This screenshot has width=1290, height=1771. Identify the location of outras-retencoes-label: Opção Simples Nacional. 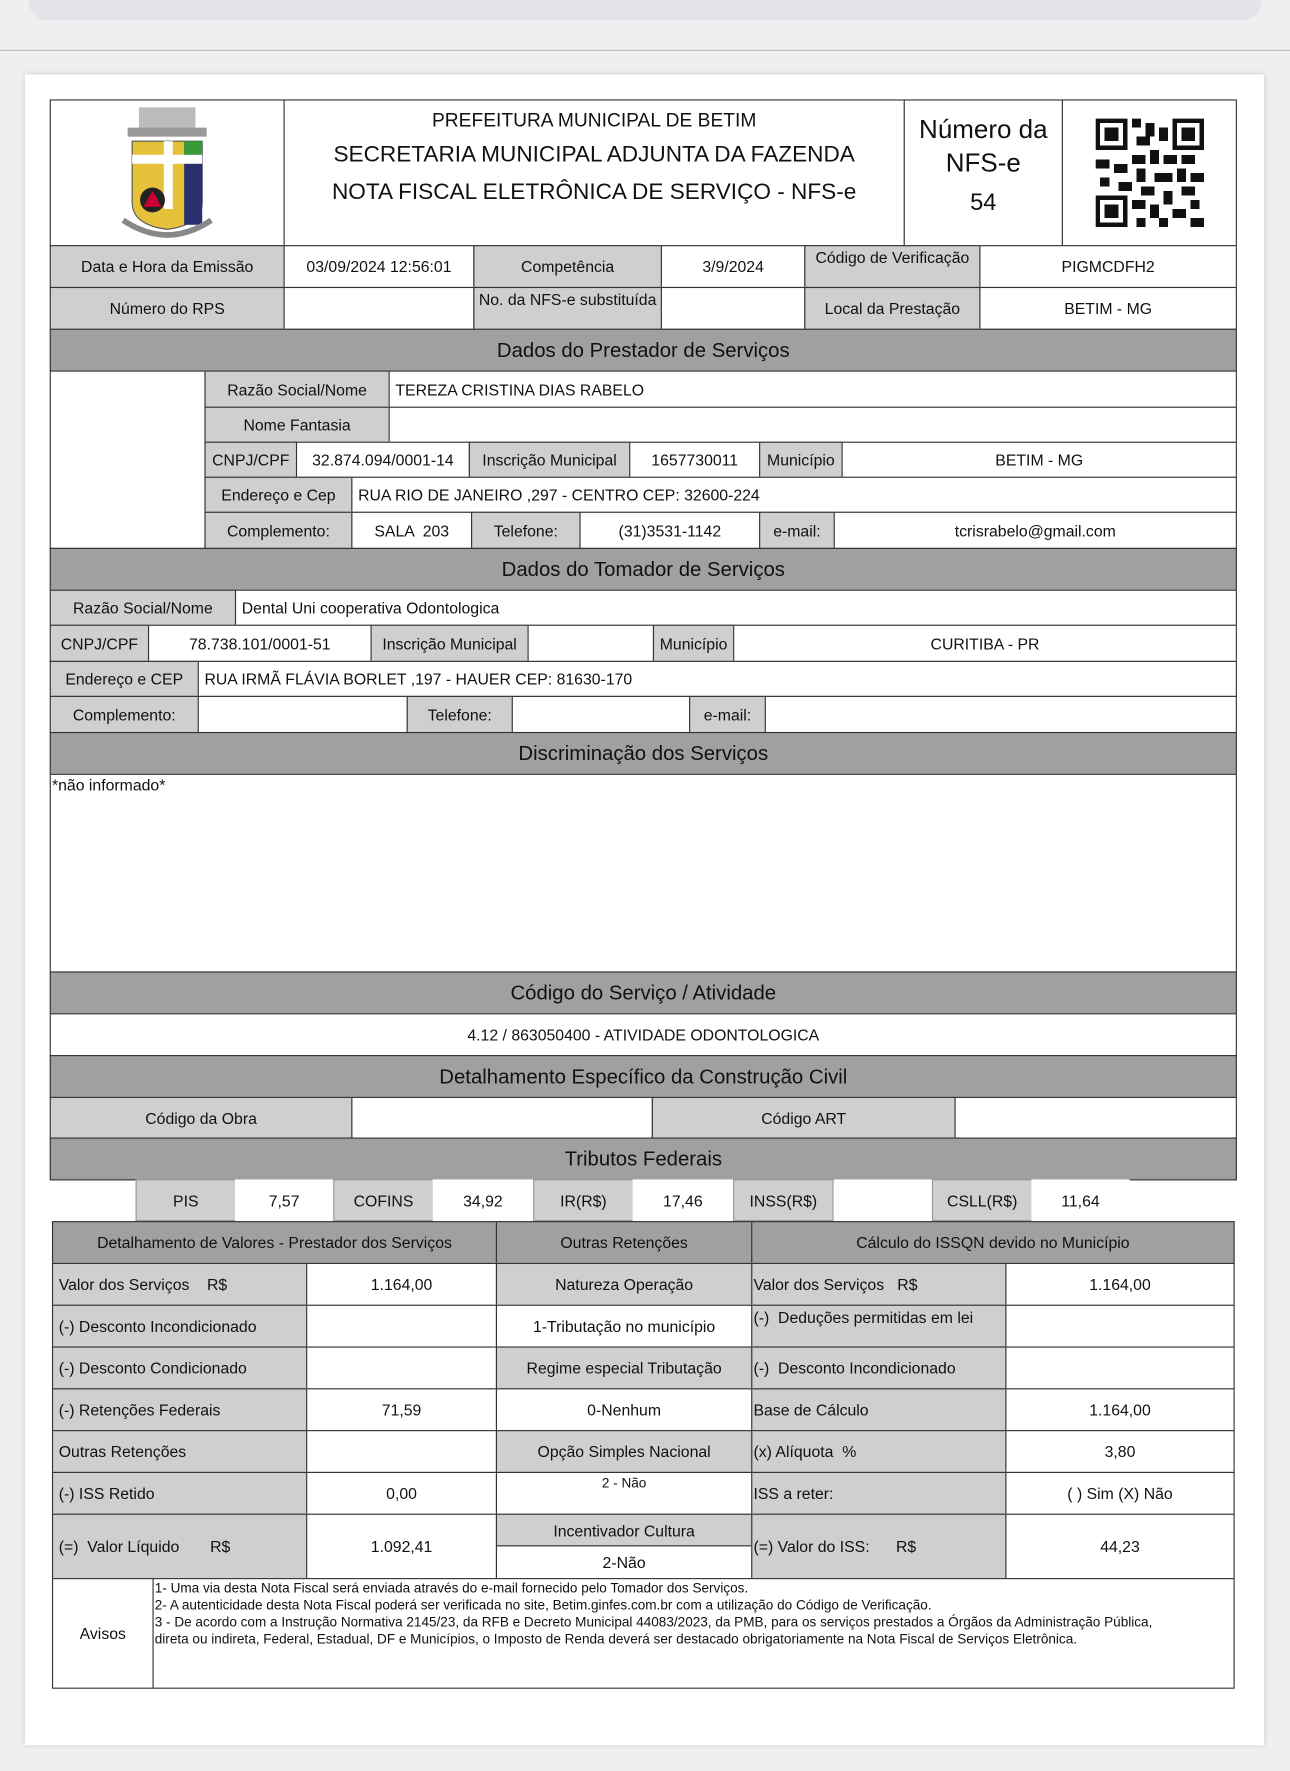
(624, 1451).